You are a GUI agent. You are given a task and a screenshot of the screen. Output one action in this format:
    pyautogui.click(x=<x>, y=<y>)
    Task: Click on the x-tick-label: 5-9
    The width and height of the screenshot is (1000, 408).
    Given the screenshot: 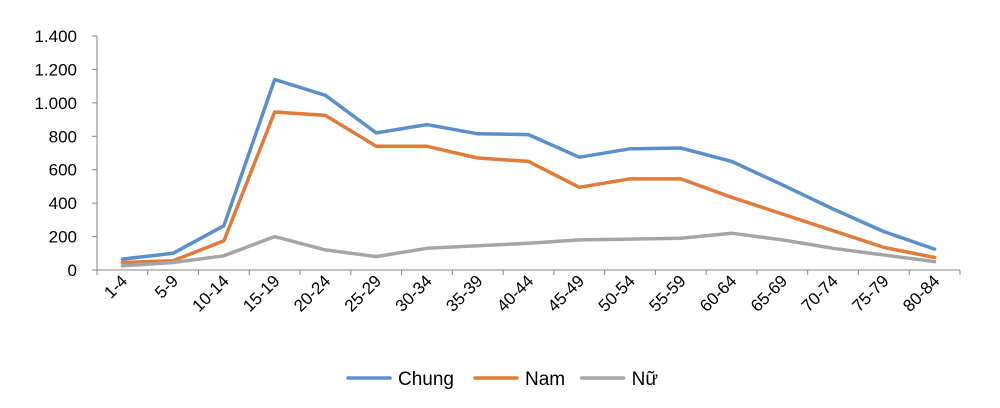 What is the action you would take?
    pyautogui.click(x=166, y=286)
    